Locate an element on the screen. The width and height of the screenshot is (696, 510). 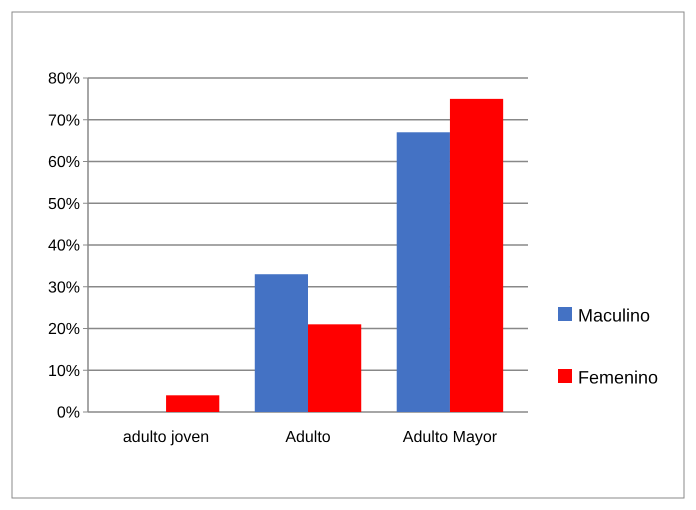
x-tick-label: adulto joven is located at coordinates (166, 437).